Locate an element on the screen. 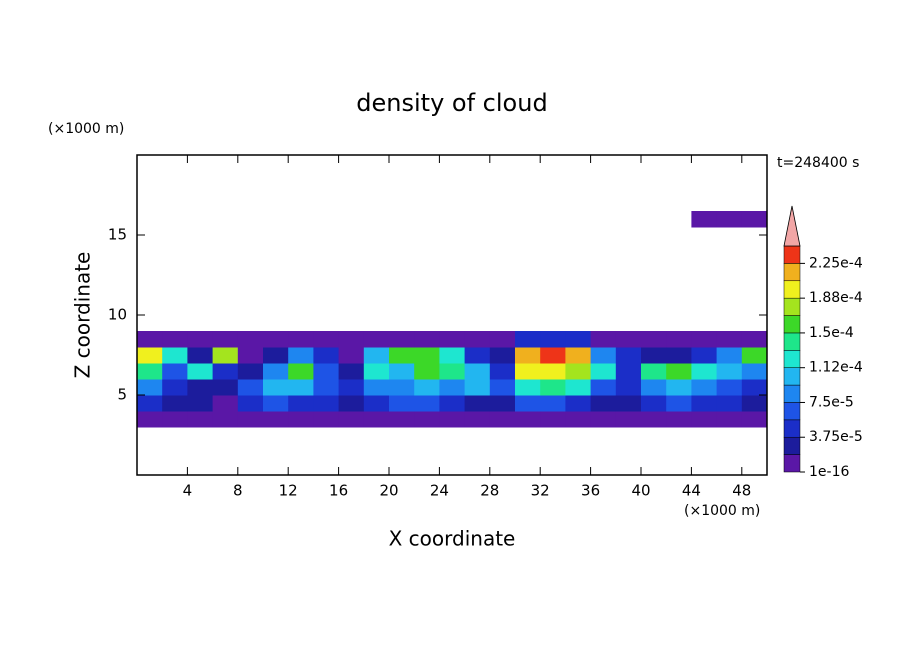 The width and height of the screenshot is (904, 654). x-tick-label: 28 is located at coordinates (489, 491).